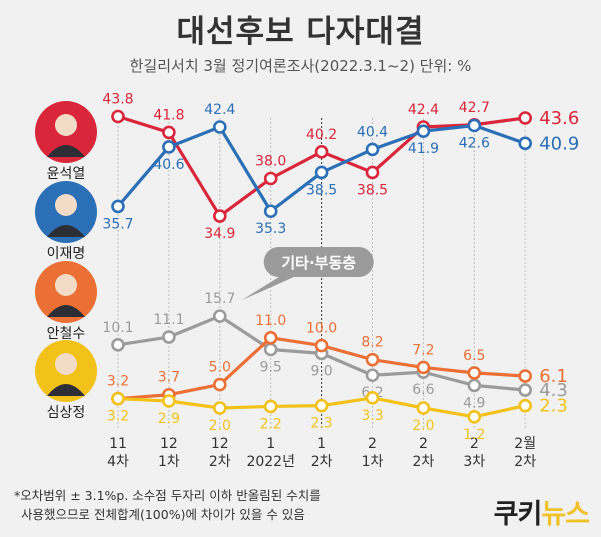 This screenshot has height=537, width=601. I want to click on data-label: 6.6, so click(423, 390).